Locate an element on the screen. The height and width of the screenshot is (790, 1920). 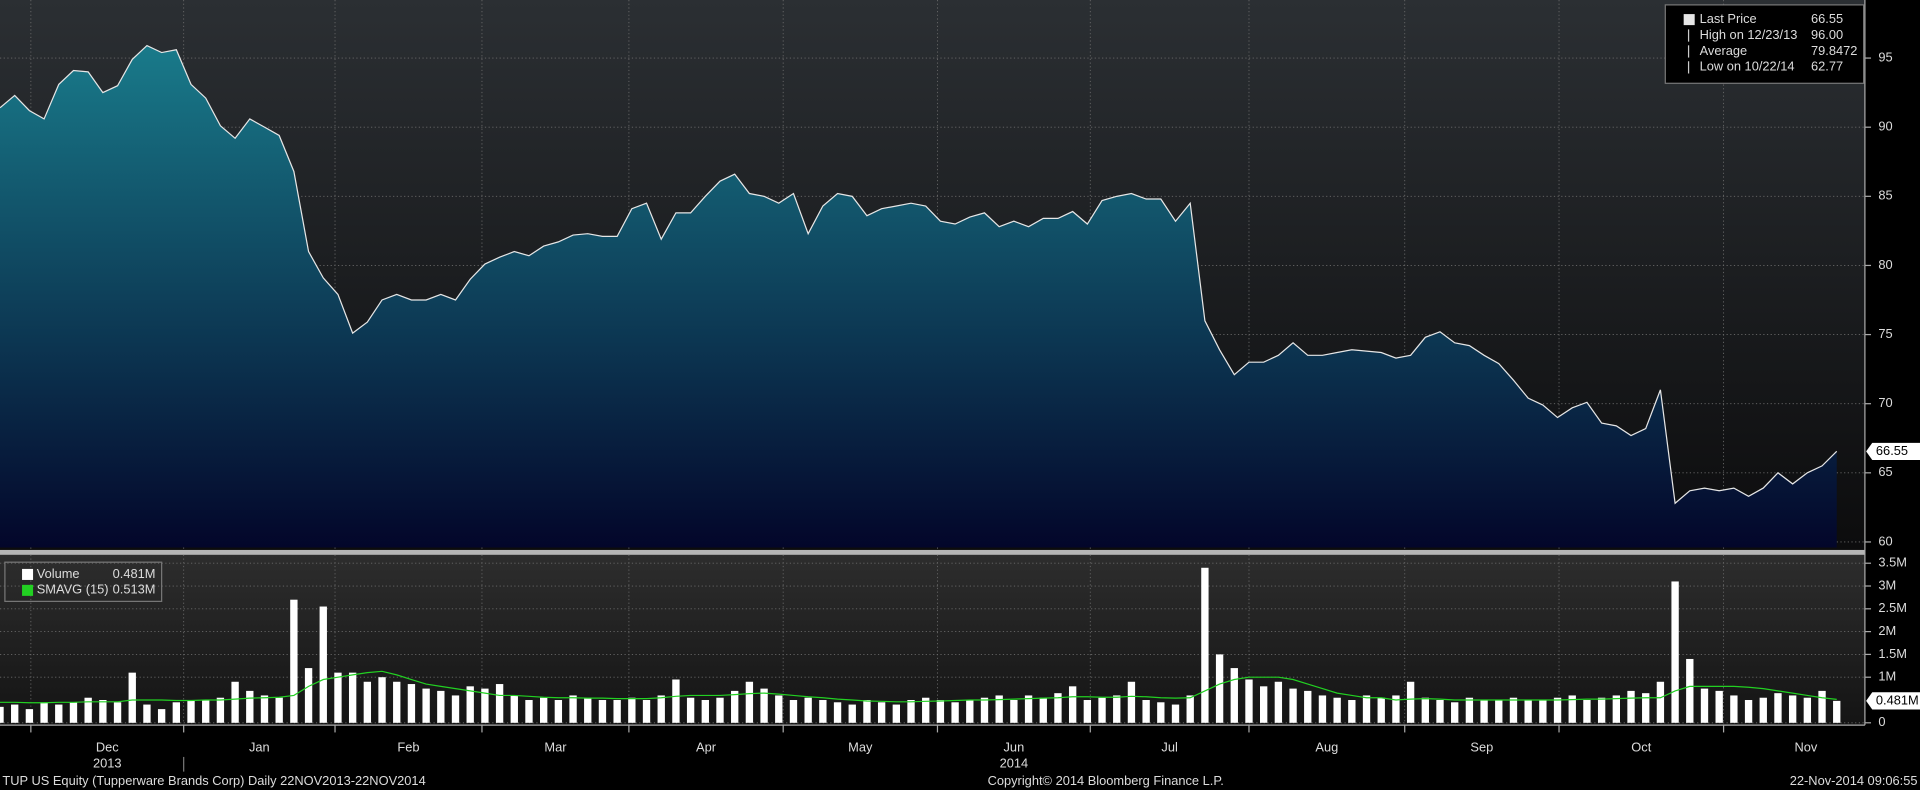
y-tick-label: 65 is located at coordinates (1885, 471).